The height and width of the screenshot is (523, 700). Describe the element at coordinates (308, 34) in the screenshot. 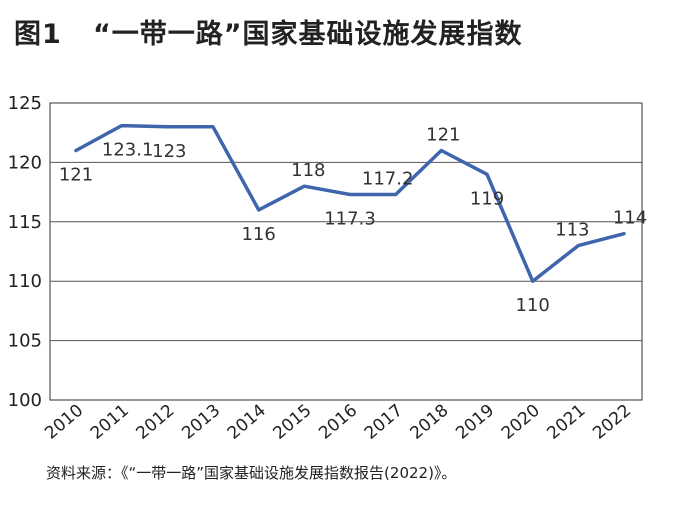

I see `figure-title-text: “一带一路”国家基础设施发展指数` at that location.